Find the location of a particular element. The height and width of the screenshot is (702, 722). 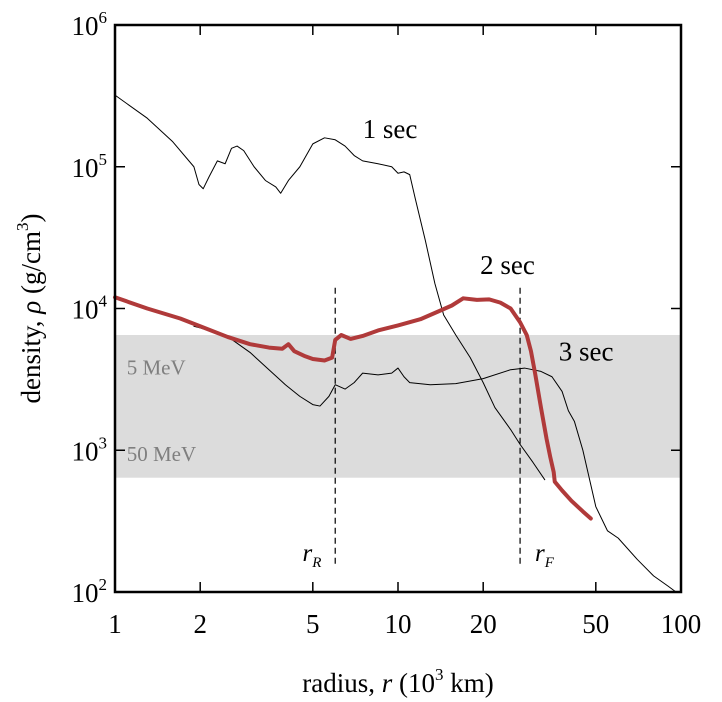

curve-annotations: 1 sec 2 sec 3 sec is located at coordinates (488, 240).